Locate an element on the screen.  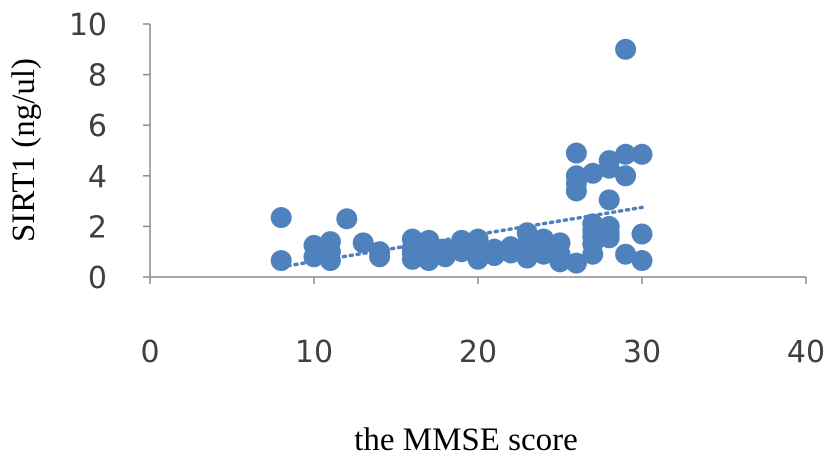
y-tick-label: 10 is located at coordinates (88, 25).